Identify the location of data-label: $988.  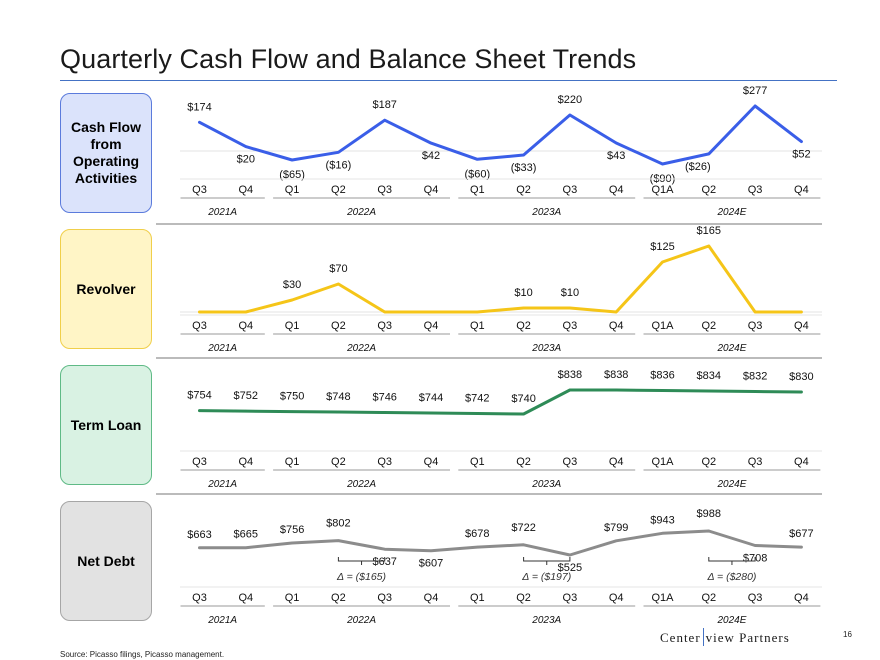
(709, 514).